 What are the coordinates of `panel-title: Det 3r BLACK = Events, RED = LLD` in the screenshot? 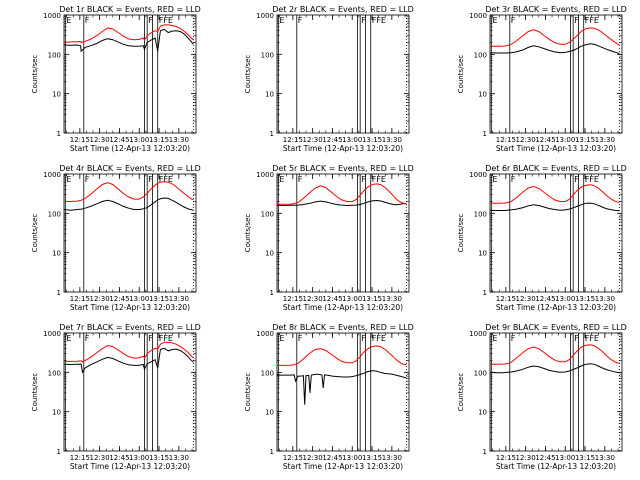 It's located at (556, 9).